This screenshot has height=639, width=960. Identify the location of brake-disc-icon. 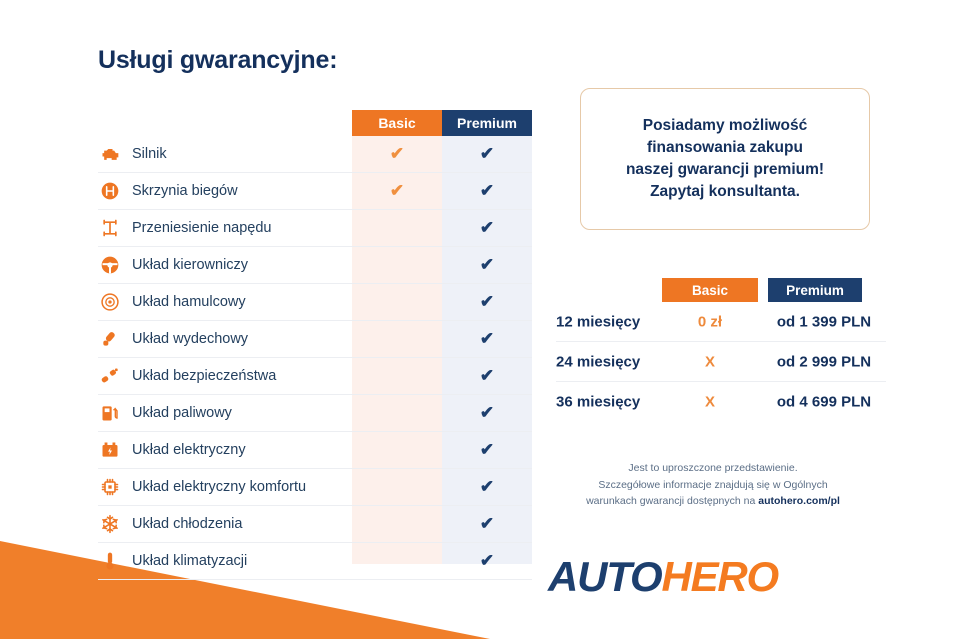
(110, 302).